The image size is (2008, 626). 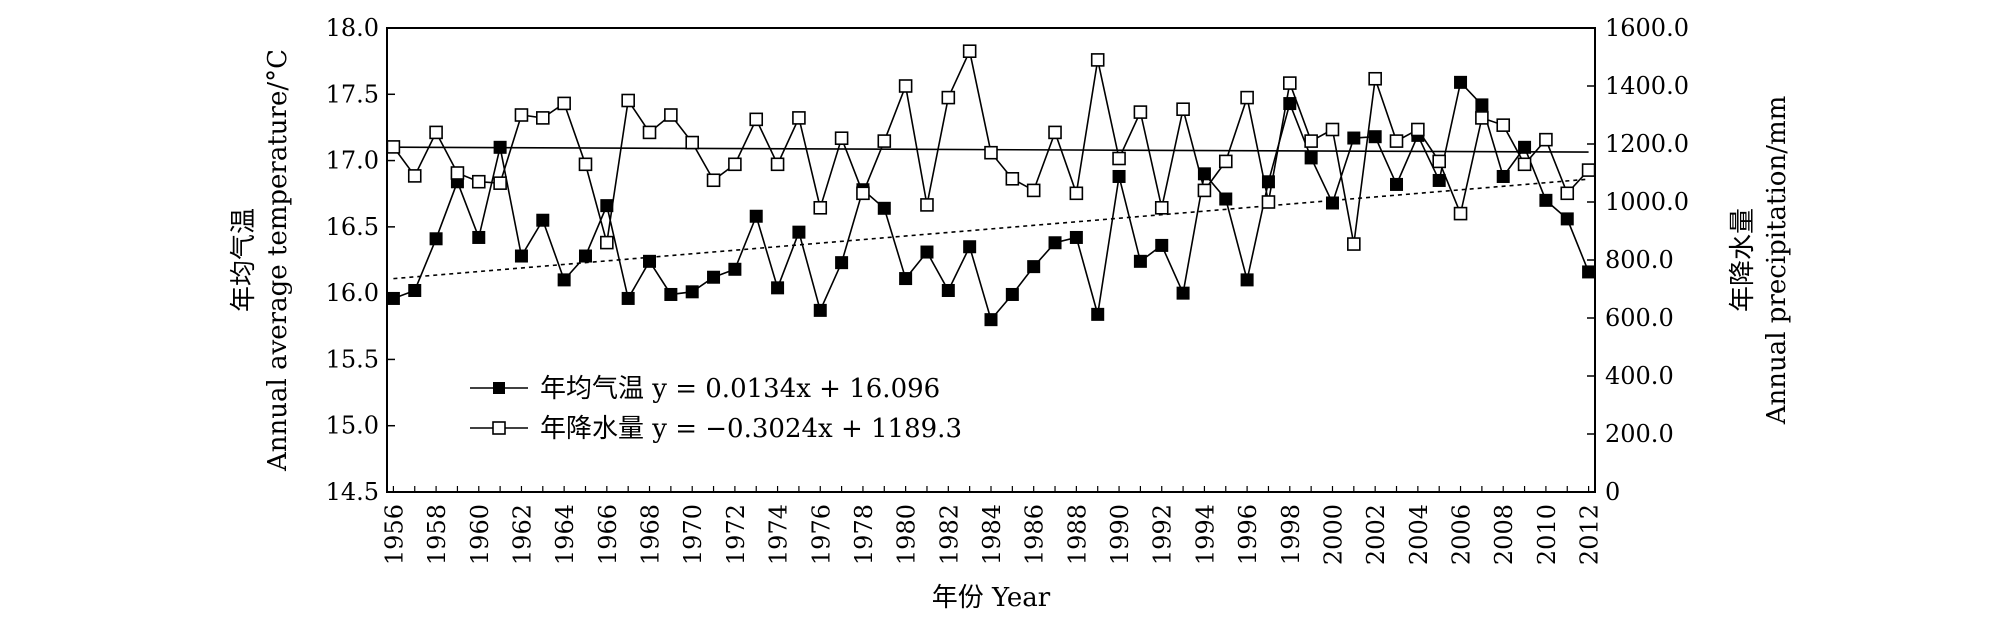 I want to click on x-tick-label: 1972, so click(x=736, y=534).